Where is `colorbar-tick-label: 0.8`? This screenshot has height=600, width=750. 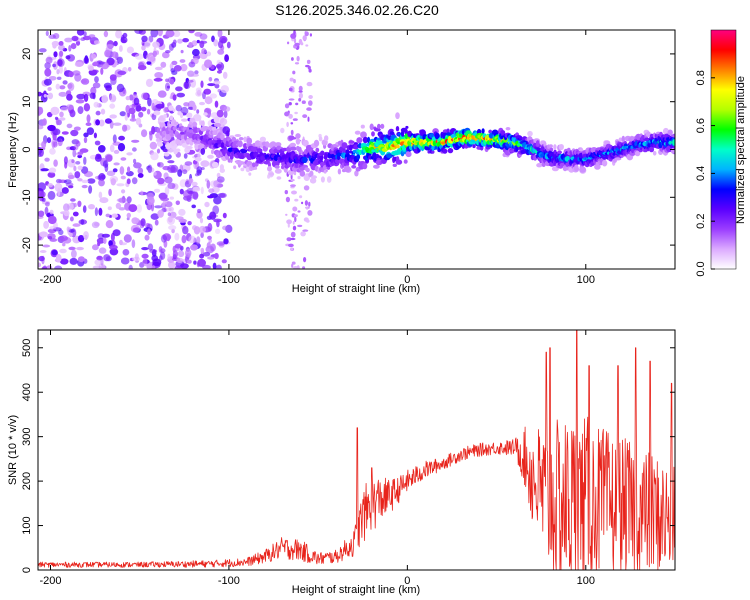
colorbar-tick-label: 0.8 is located at coordinates (701, 77).